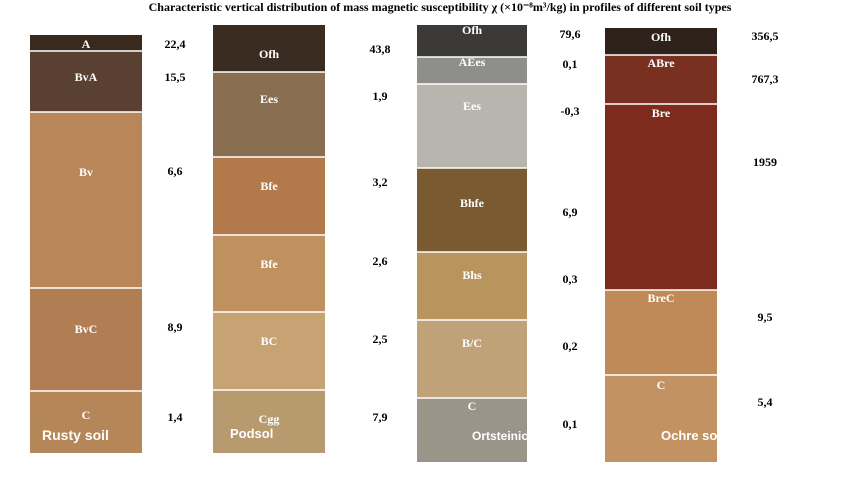 The width and height of the screenshot is (853, 485). Describe the element at coordinates (472, 343) in the screenshot. I see `horizon-label: B/C` at that location.